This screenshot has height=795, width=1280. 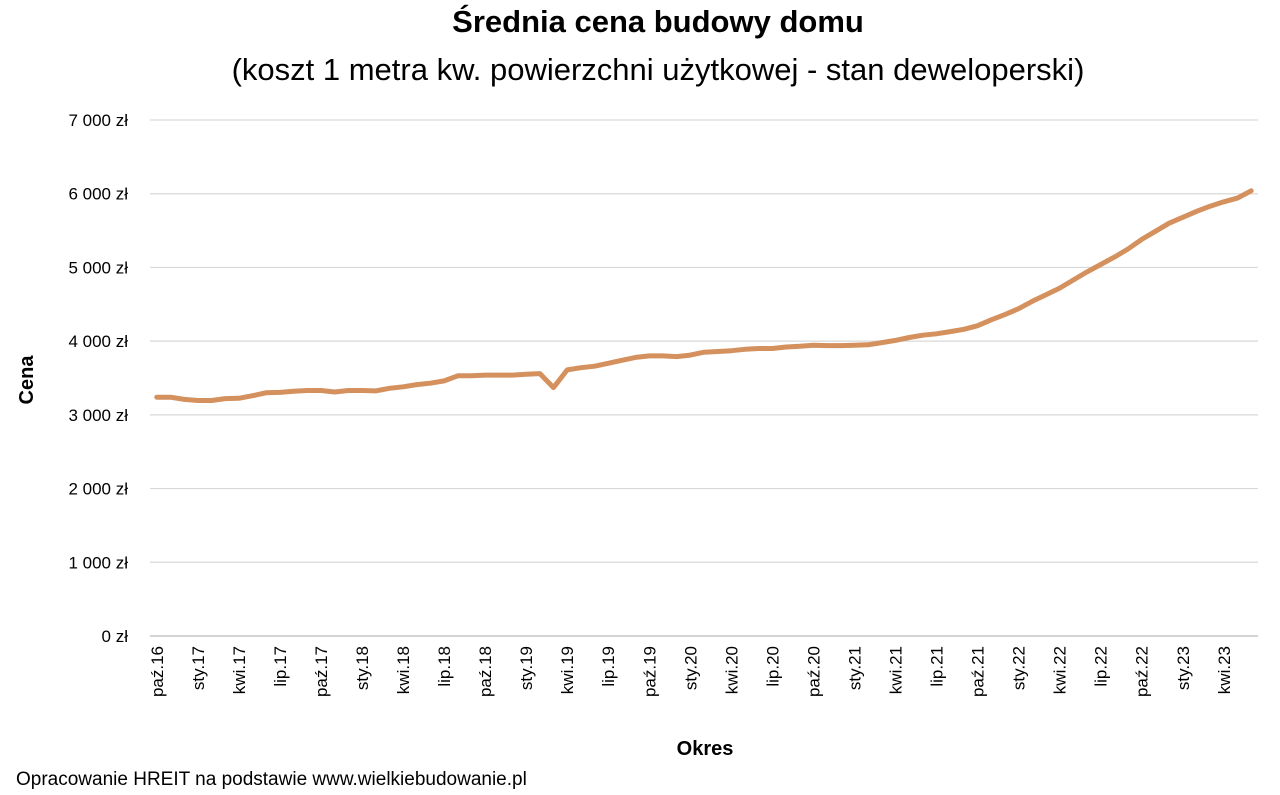 What do you see at coordinates (1224, 670) in the screenshot?
I see `x-tick-label: kwi.23` at bounding box center [1224, 670].